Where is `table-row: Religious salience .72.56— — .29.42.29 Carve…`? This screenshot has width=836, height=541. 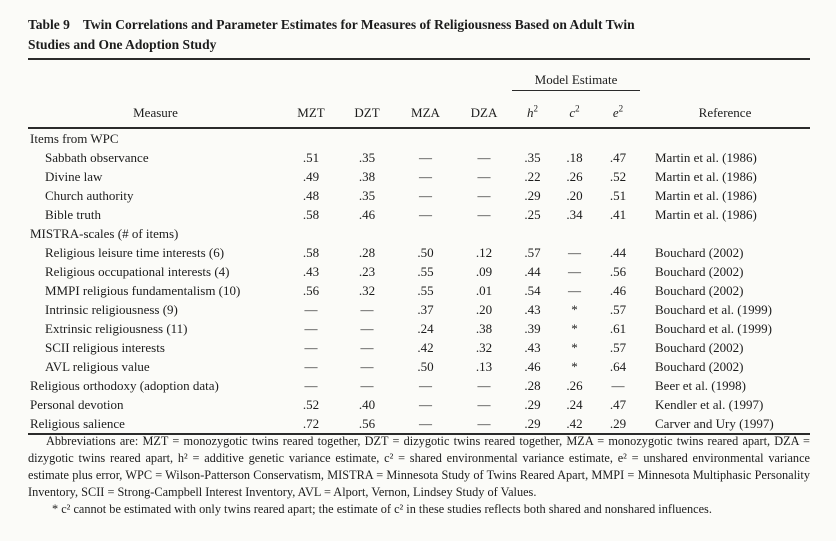 table-row: Religious salience .72.56— — .29.42.29 Carve… is located at coordinates (419, 424).